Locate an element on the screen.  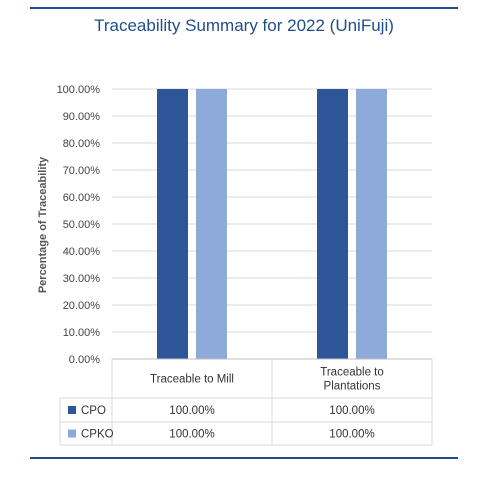
chart-title: Traceability Summary for 2022 (UniFuji) is located at coordinates (244, 25).